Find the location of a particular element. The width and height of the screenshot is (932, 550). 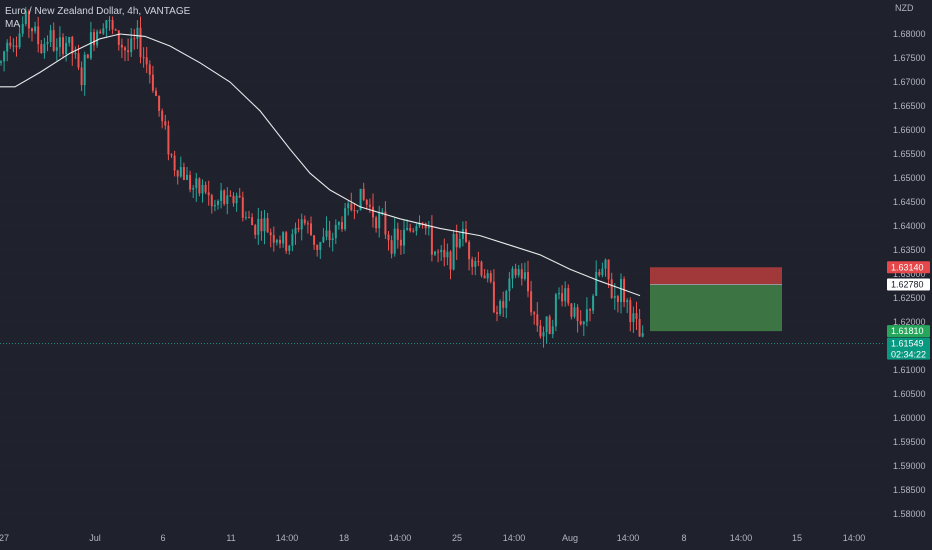

price-tick-label: 1.62500 is located at coordinates (909, 298).